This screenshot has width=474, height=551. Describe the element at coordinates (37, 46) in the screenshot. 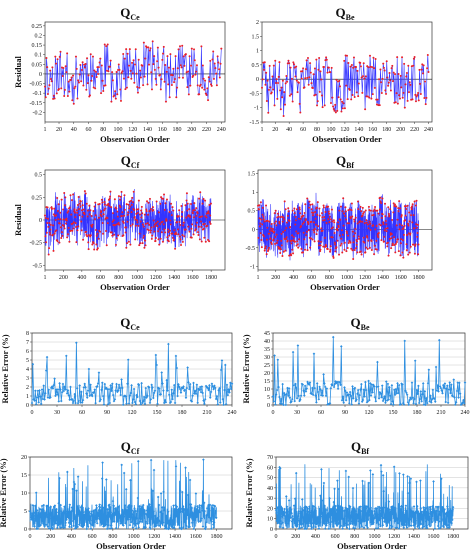

I see `y-tick-label: 0.15` at that location.